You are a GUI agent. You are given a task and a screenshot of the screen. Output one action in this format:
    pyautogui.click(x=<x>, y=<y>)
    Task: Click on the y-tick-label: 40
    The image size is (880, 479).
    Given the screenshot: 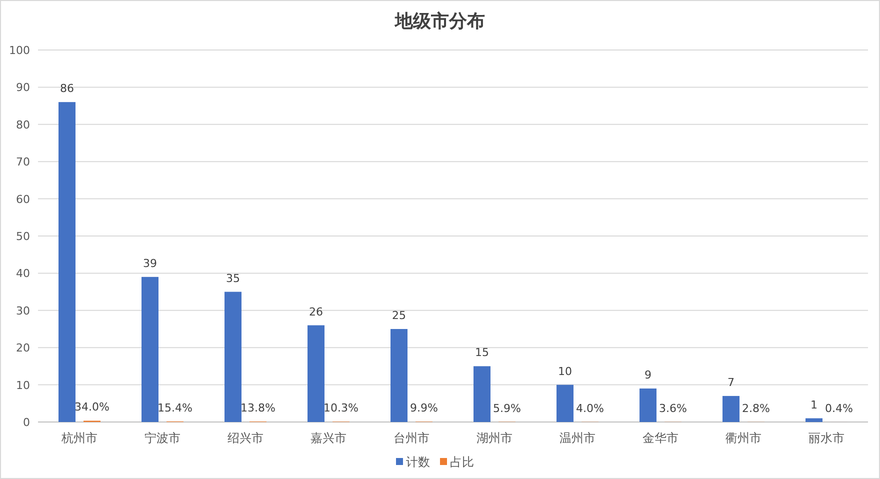 What is the action you would take?
    pyautogui.click(x=23, y=273)
    